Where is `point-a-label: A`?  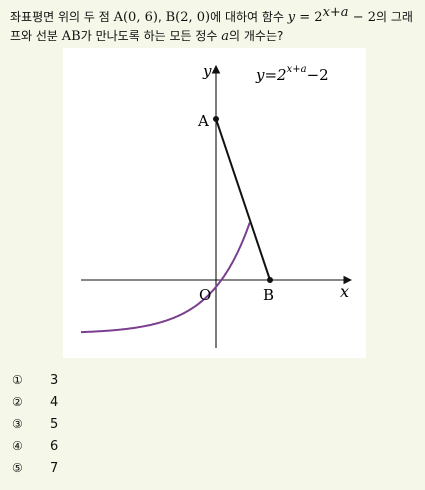
point-a-label: A is located at coordinates (203, 121).